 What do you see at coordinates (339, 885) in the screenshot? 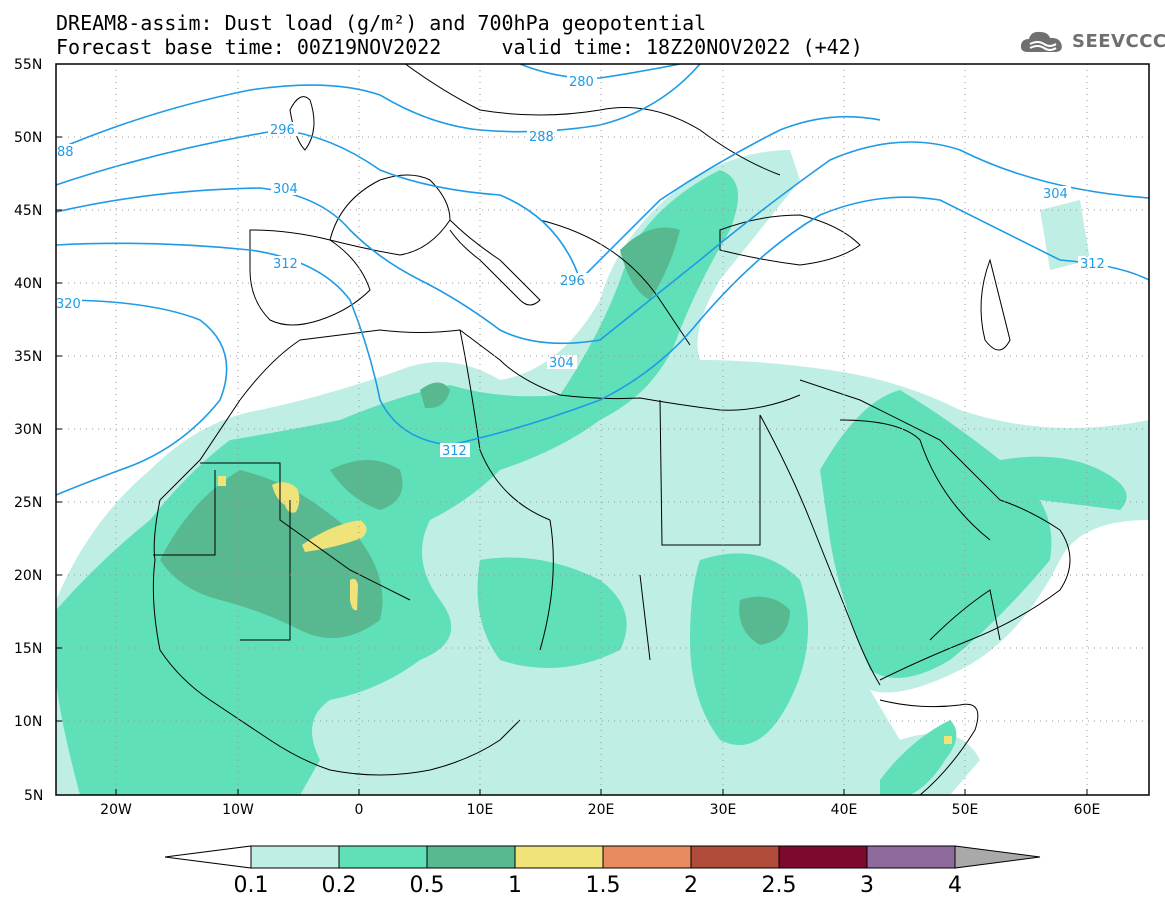
I see `colorbar-label: 0.2` at bounding box center [339, 885].